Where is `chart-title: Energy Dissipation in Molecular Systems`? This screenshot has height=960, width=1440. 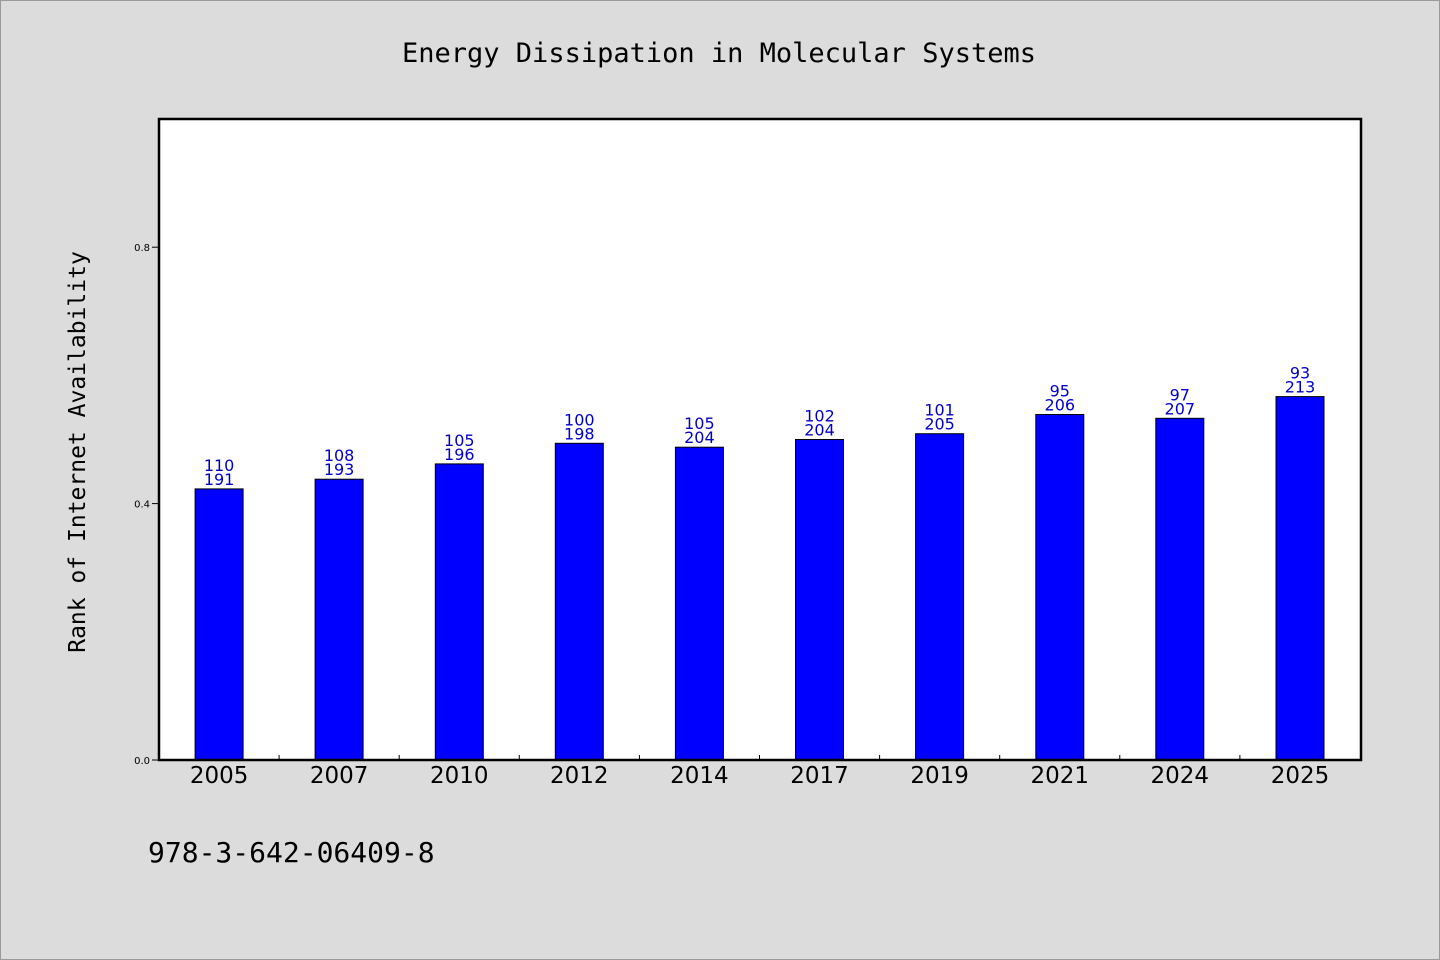
chart-title: Energy Dissipation in Molecular Systems is located at coordinates (719, 53).